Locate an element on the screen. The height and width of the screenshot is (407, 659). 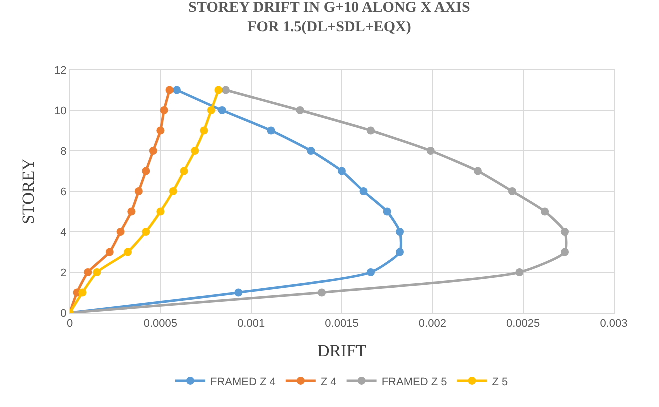
chart-title: STOREY DRIFT IN G+10 ALONG X AXIS FOR 1.5(DL+SDL+EQX) is located at coordinates (329, 18).